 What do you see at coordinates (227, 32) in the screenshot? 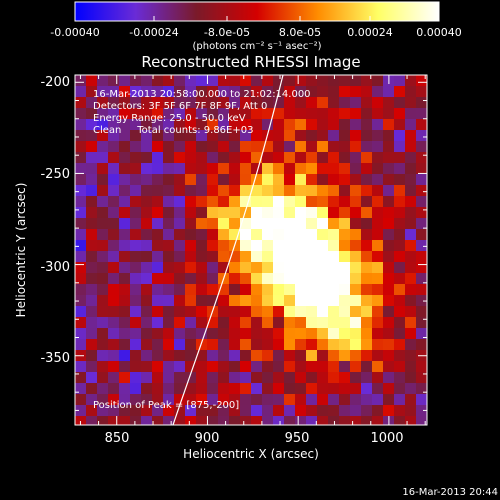
I see `colorbar-tick-label: -8.0e-05` at bounding box center [227, 32].